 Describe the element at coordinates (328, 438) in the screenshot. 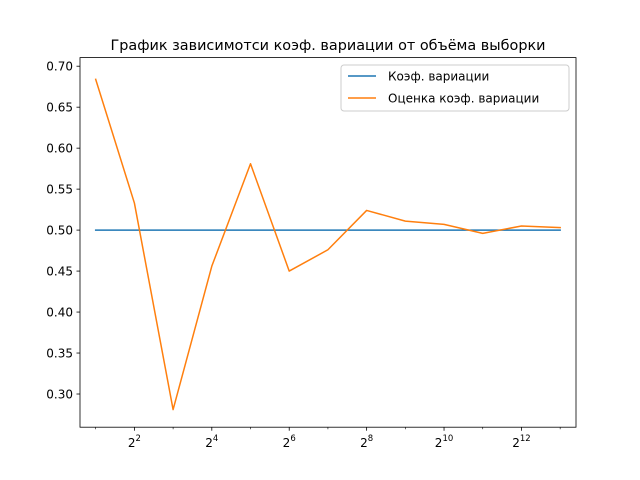

I see `x-axis: 22 24 26 28 210 212` at that location.